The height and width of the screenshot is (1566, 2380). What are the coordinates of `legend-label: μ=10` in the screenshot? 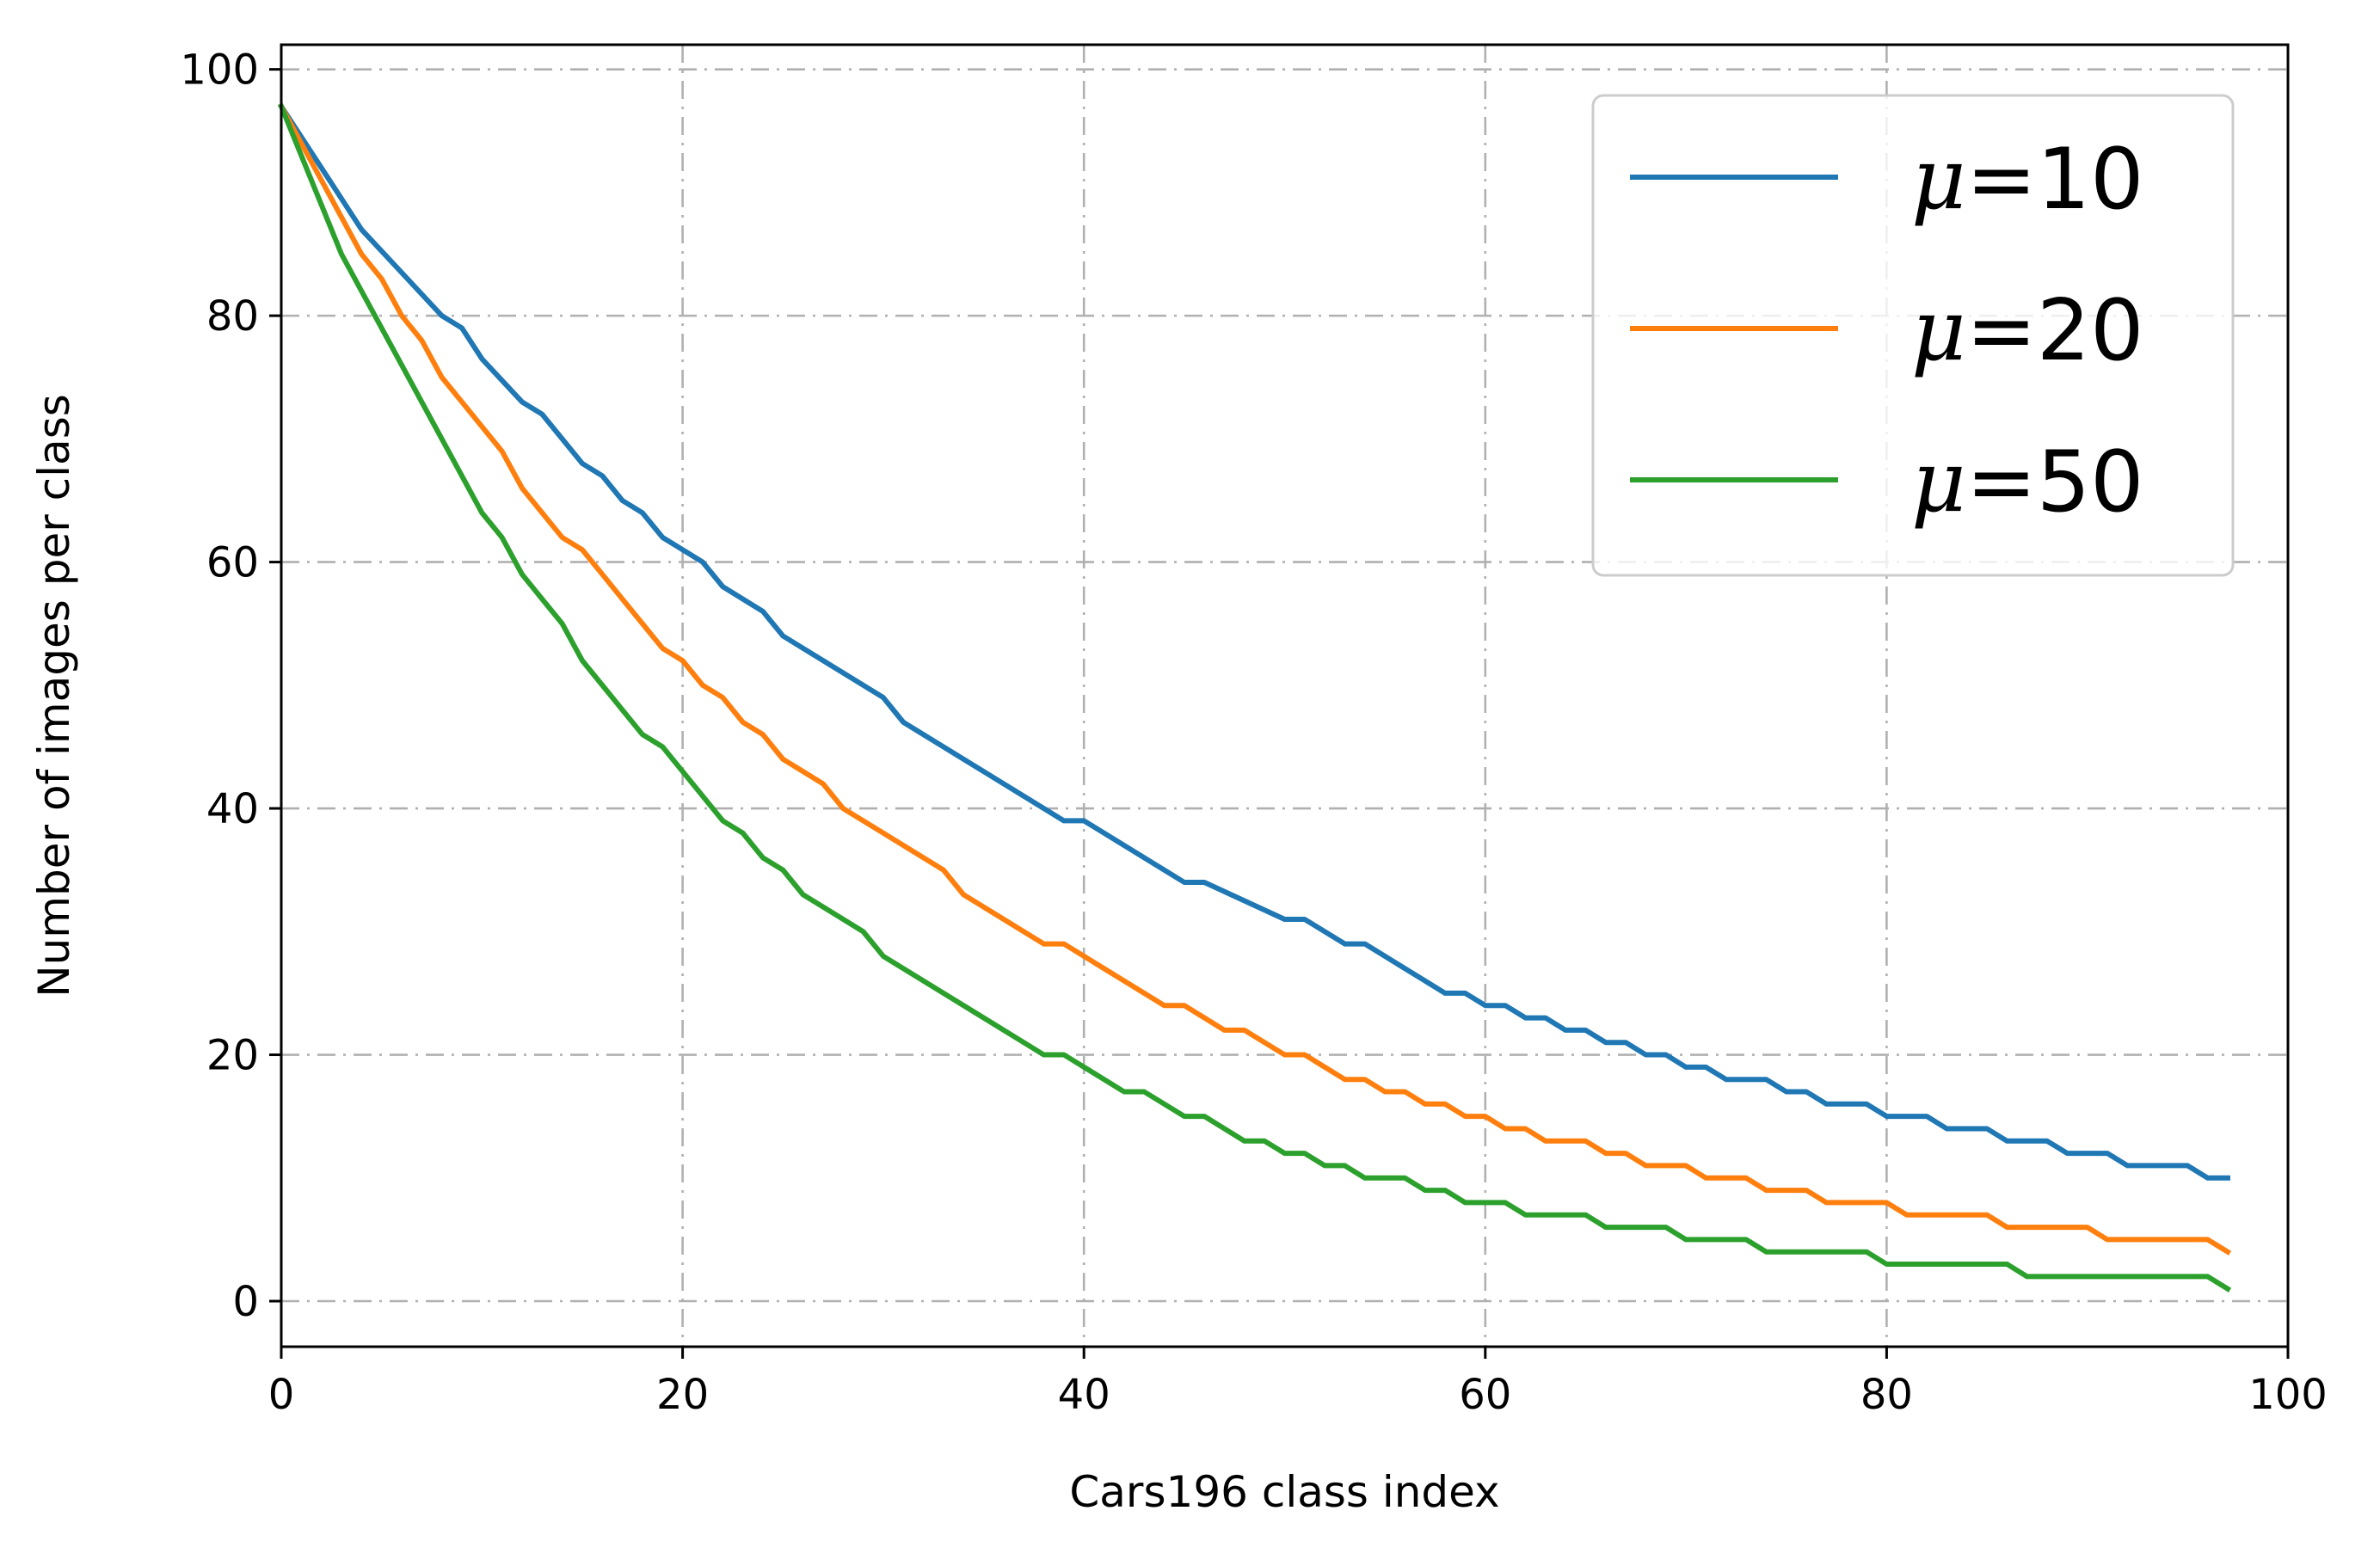 It's located at (2027, 180).